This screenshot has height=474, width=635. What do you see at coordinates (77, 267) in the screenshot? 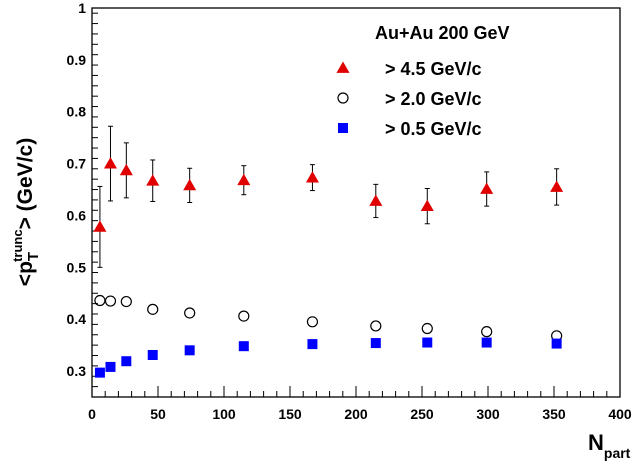
I see `y-tick-label: 0.5` at bounding box center [77, 267].